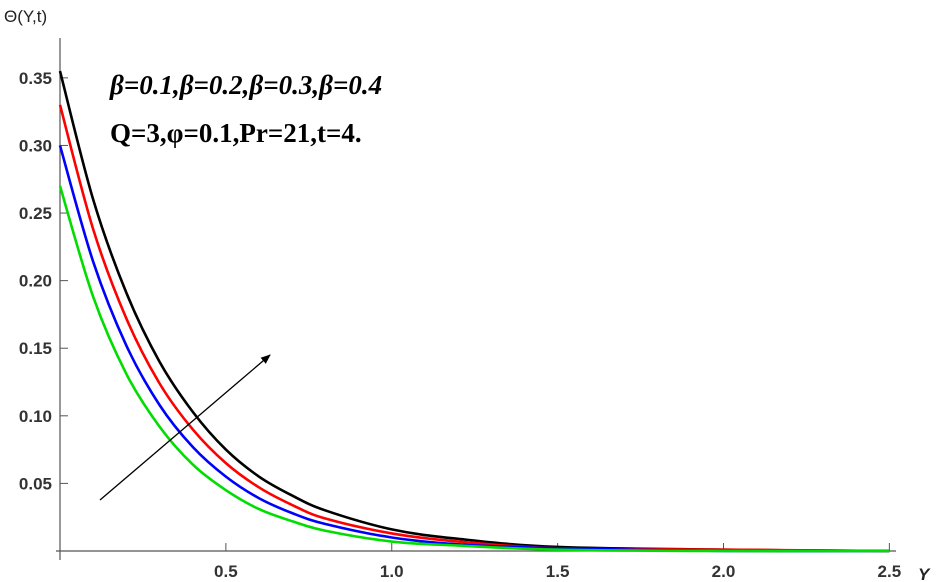 The width and height of the screenshot is (944, 582). Describe the element at coordinates (392, 571) in the screenshot. I see `x-tick-label: 1.0` at that location.